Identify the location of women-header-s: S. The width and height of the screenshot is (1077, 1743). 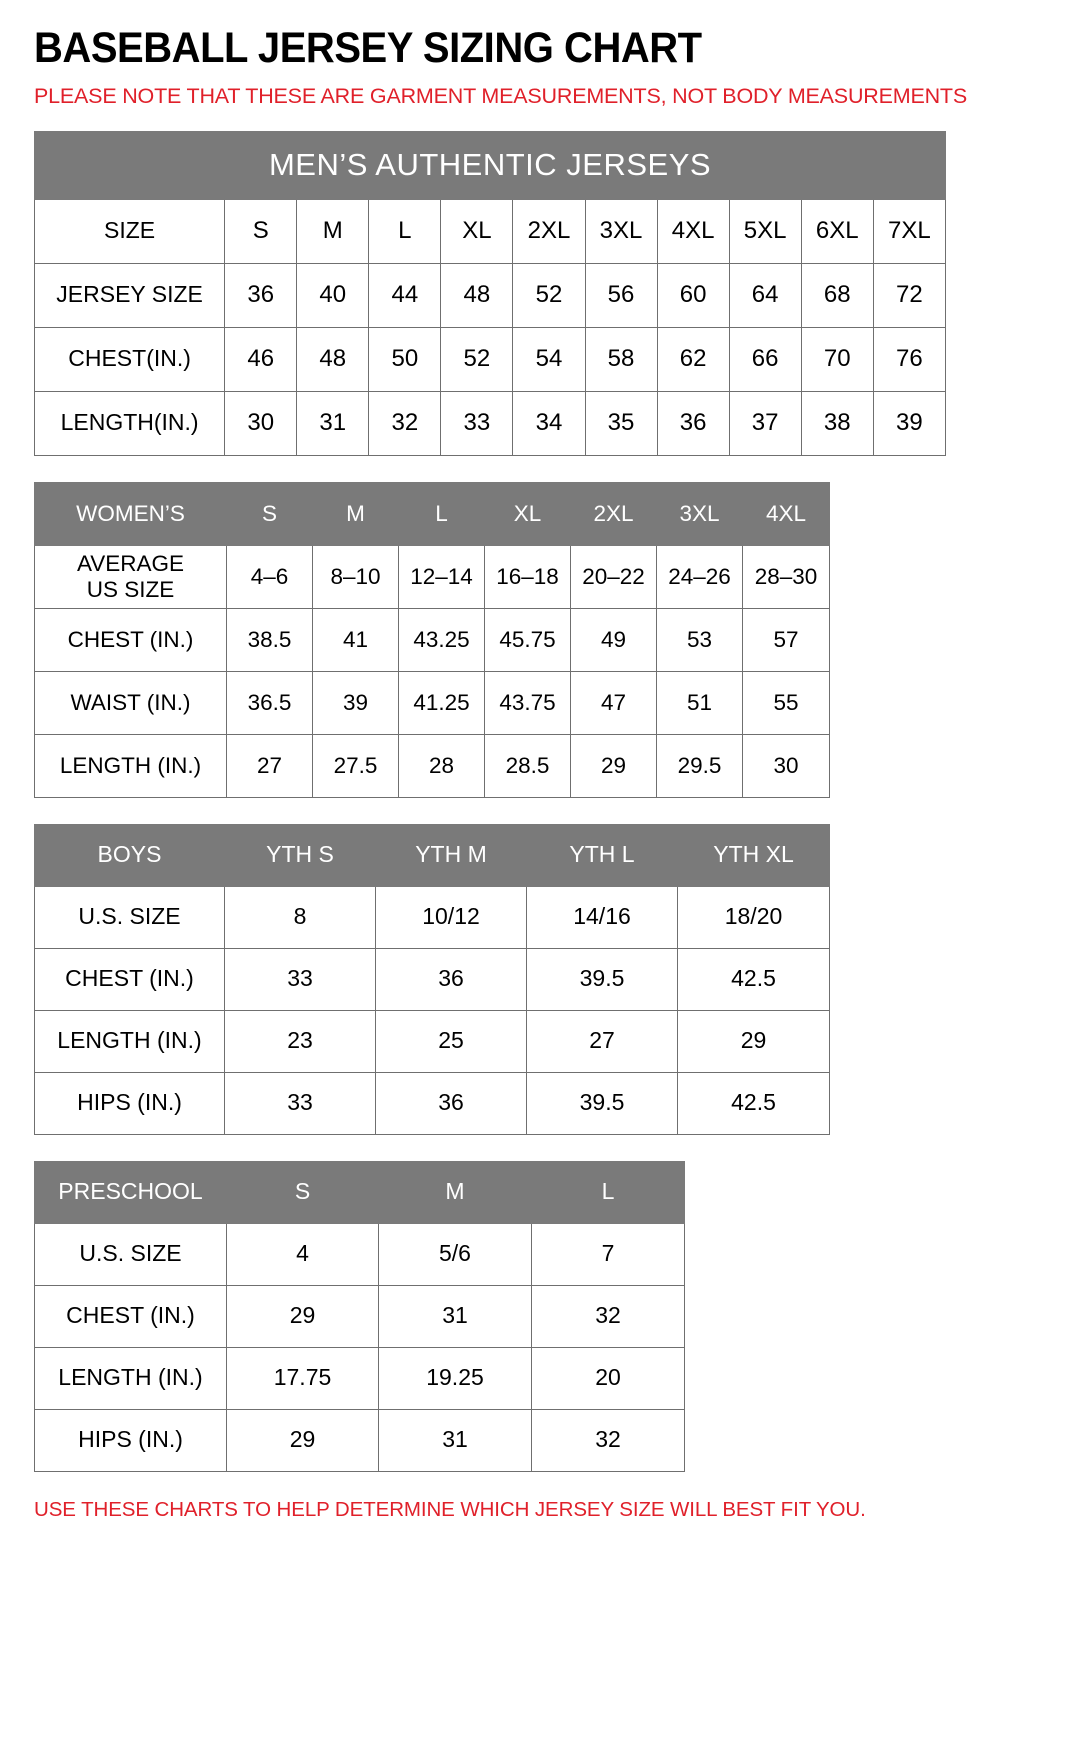
(269, 513).